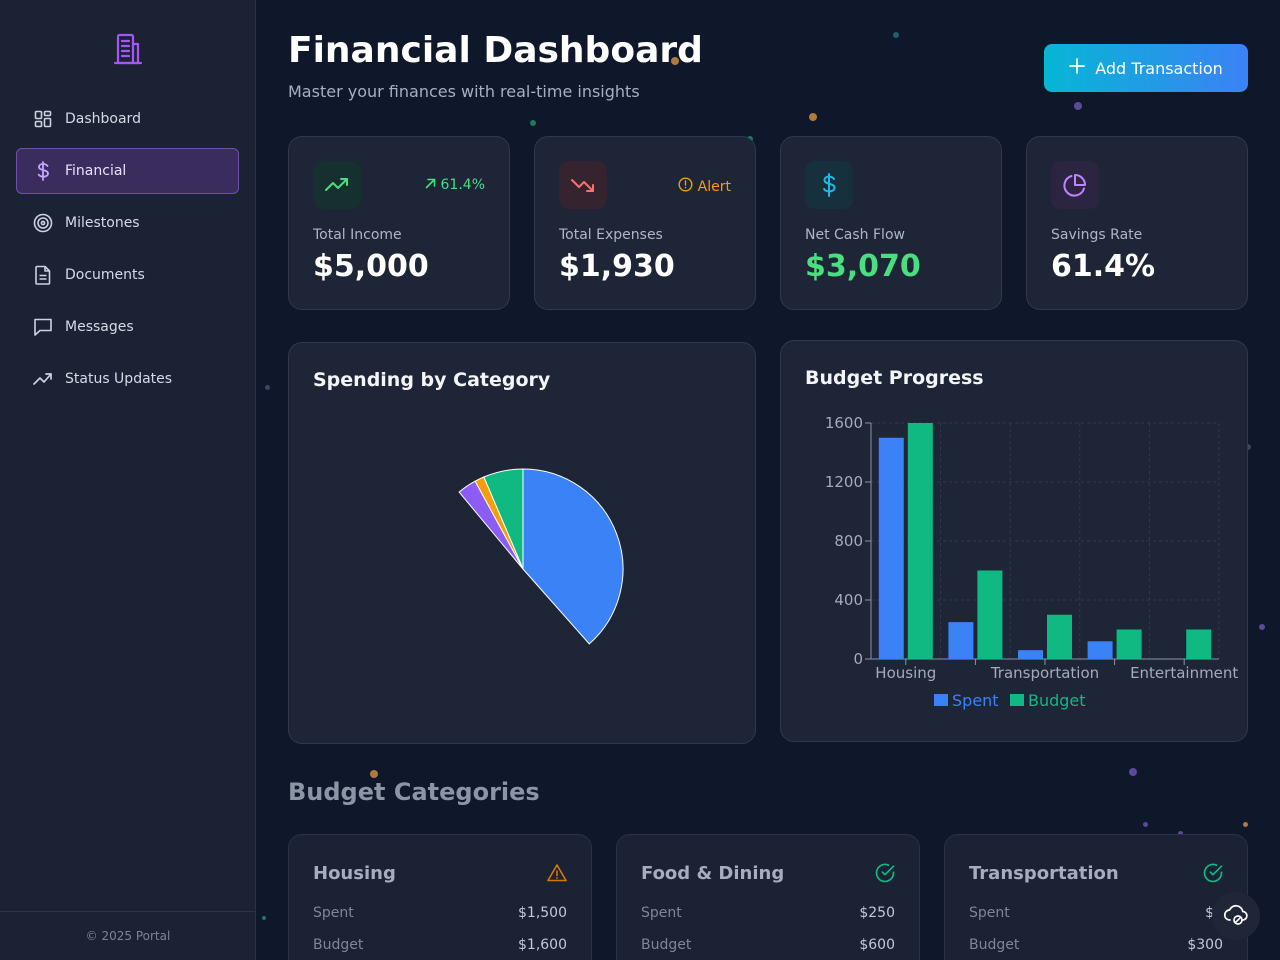  Describe the element at coordinates (1184, 673) in the screenshot. I see `x-tick-label: Entertainment` at that location.